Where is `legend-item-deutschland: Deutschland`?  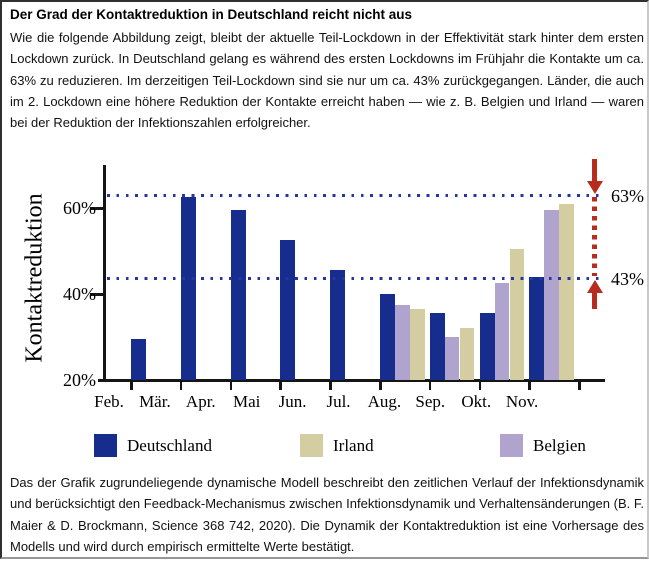
legend-item-deutschland: Deutschland is located at coordinates (153, 445).